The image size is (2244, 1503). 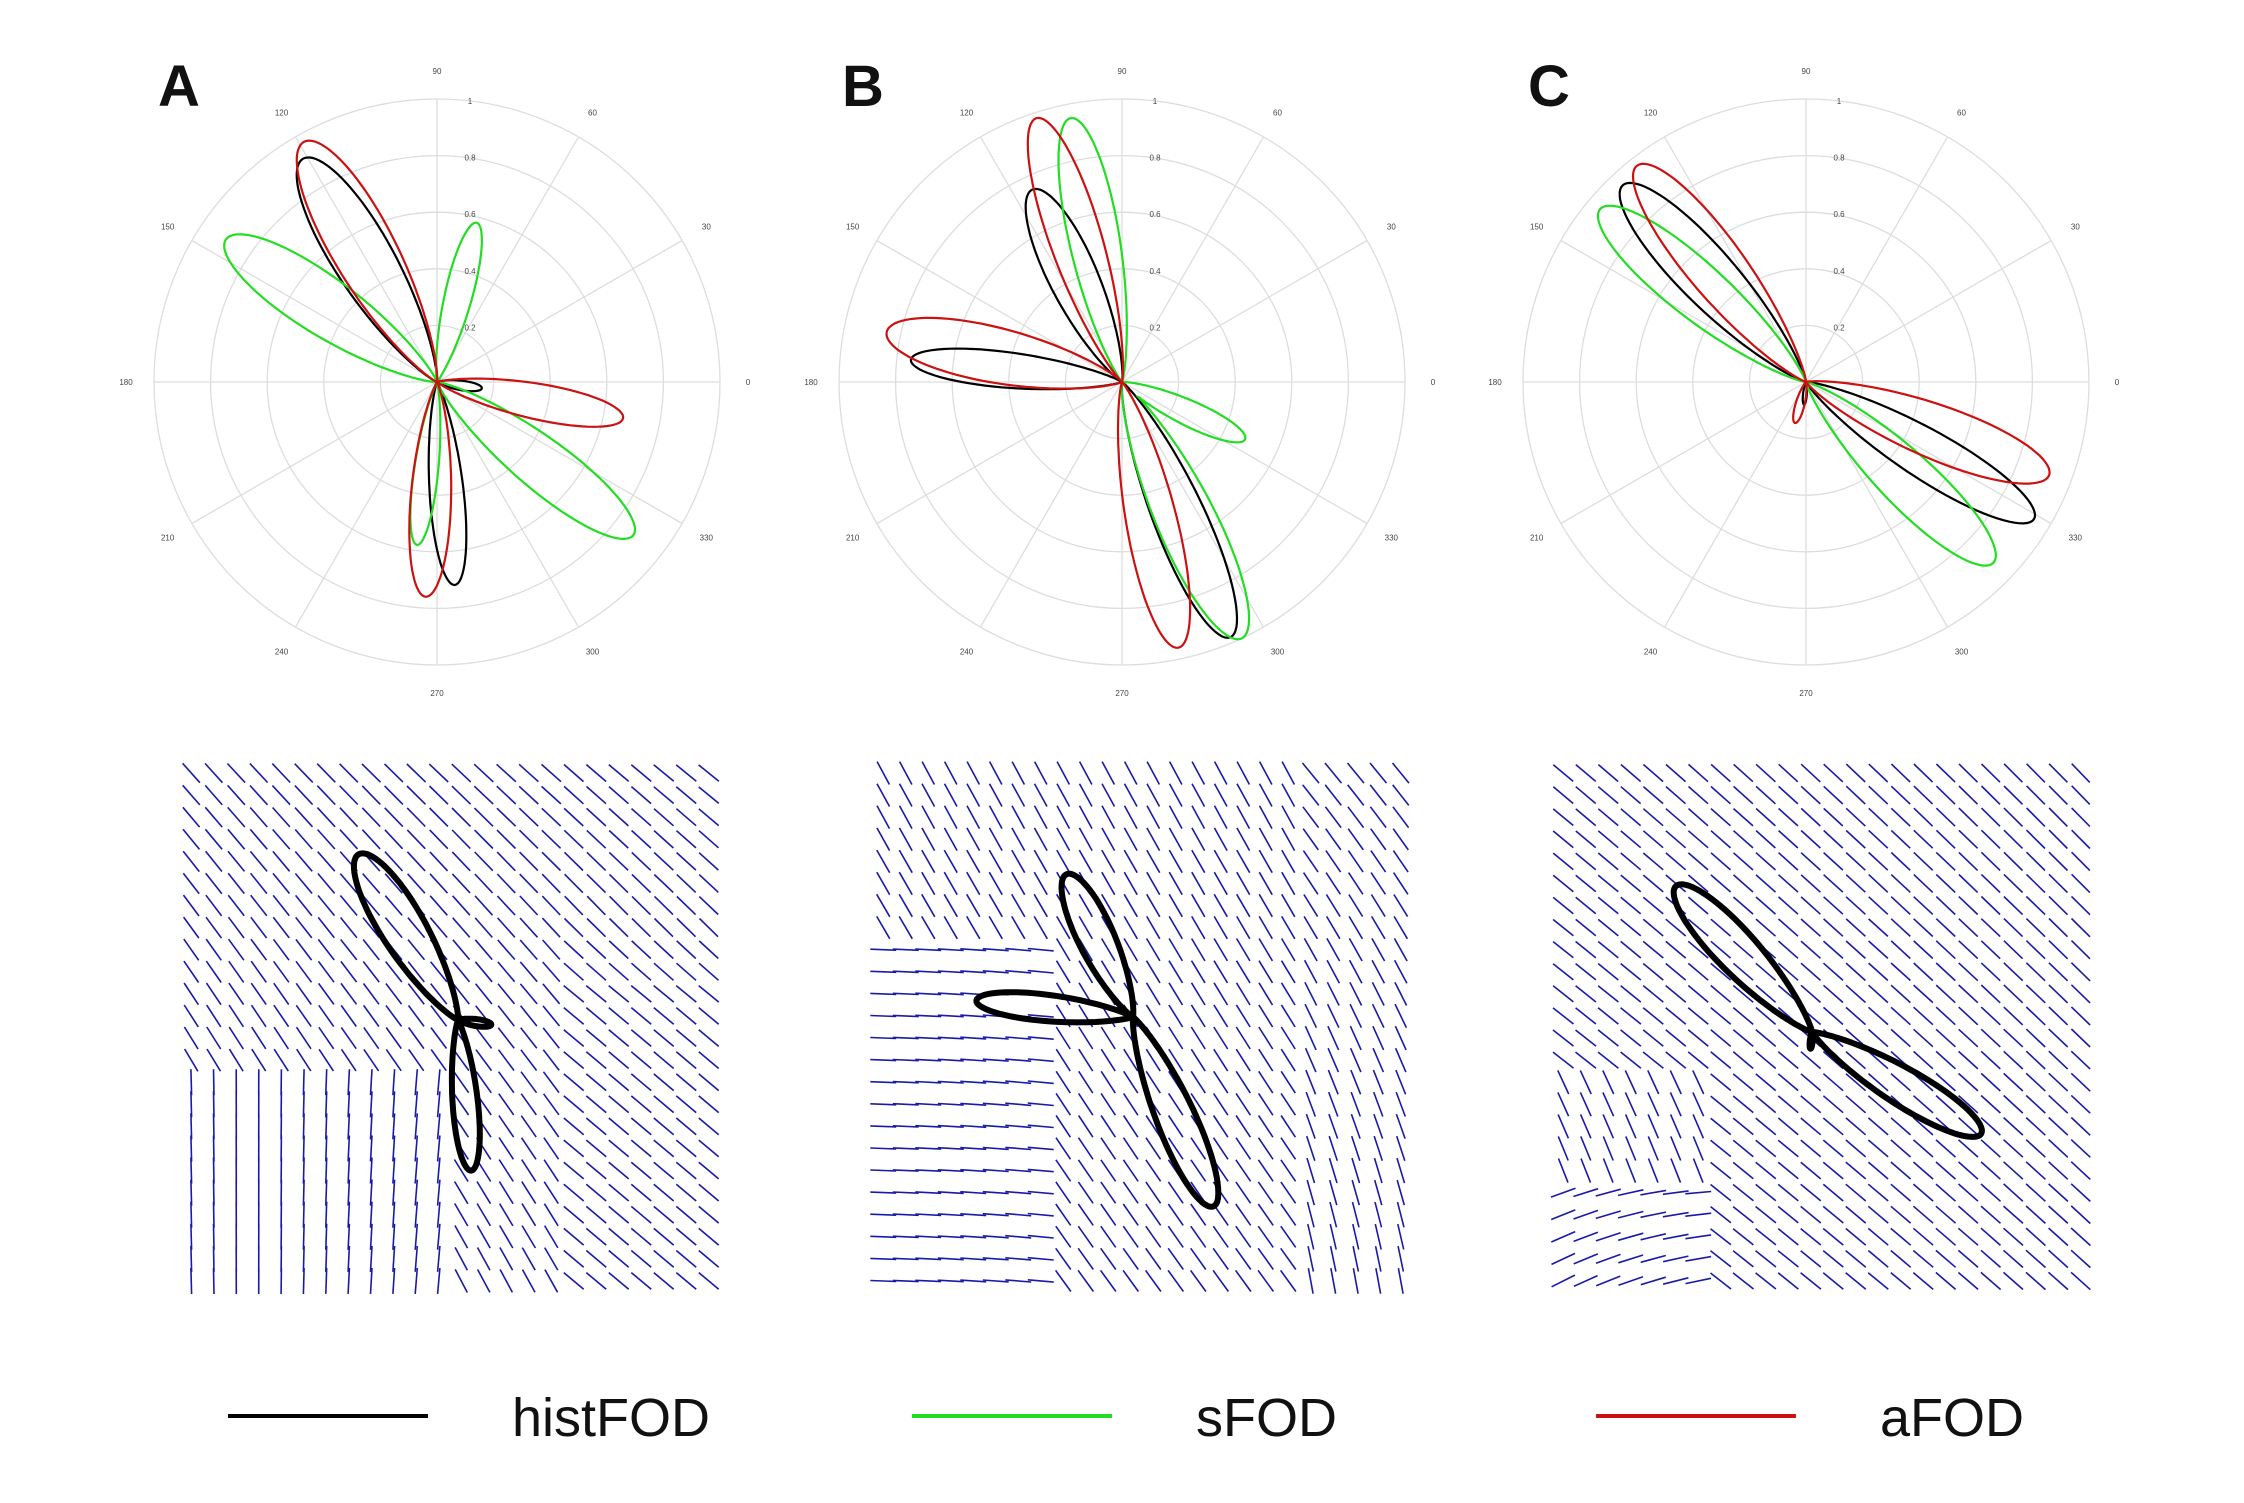 What do you see at coordinates (282, 113) in the screenshot?
I see `angle-tick-label: 120` at bounding box center [282, 113].